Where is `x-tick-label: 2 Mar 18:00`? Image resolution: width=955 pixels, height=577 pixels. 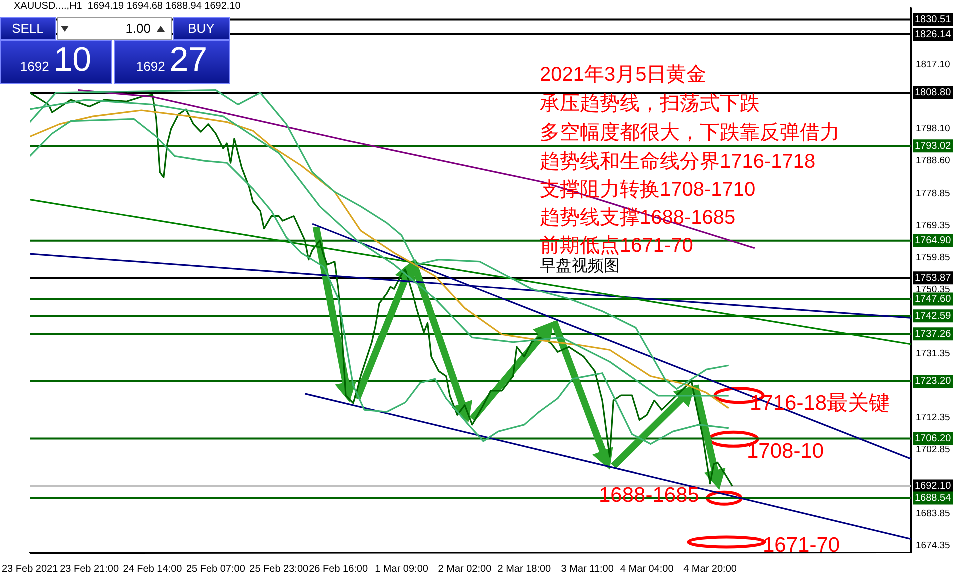 x-tick-label: 2 Mar 18:00 is located at coordinates (525, 569).